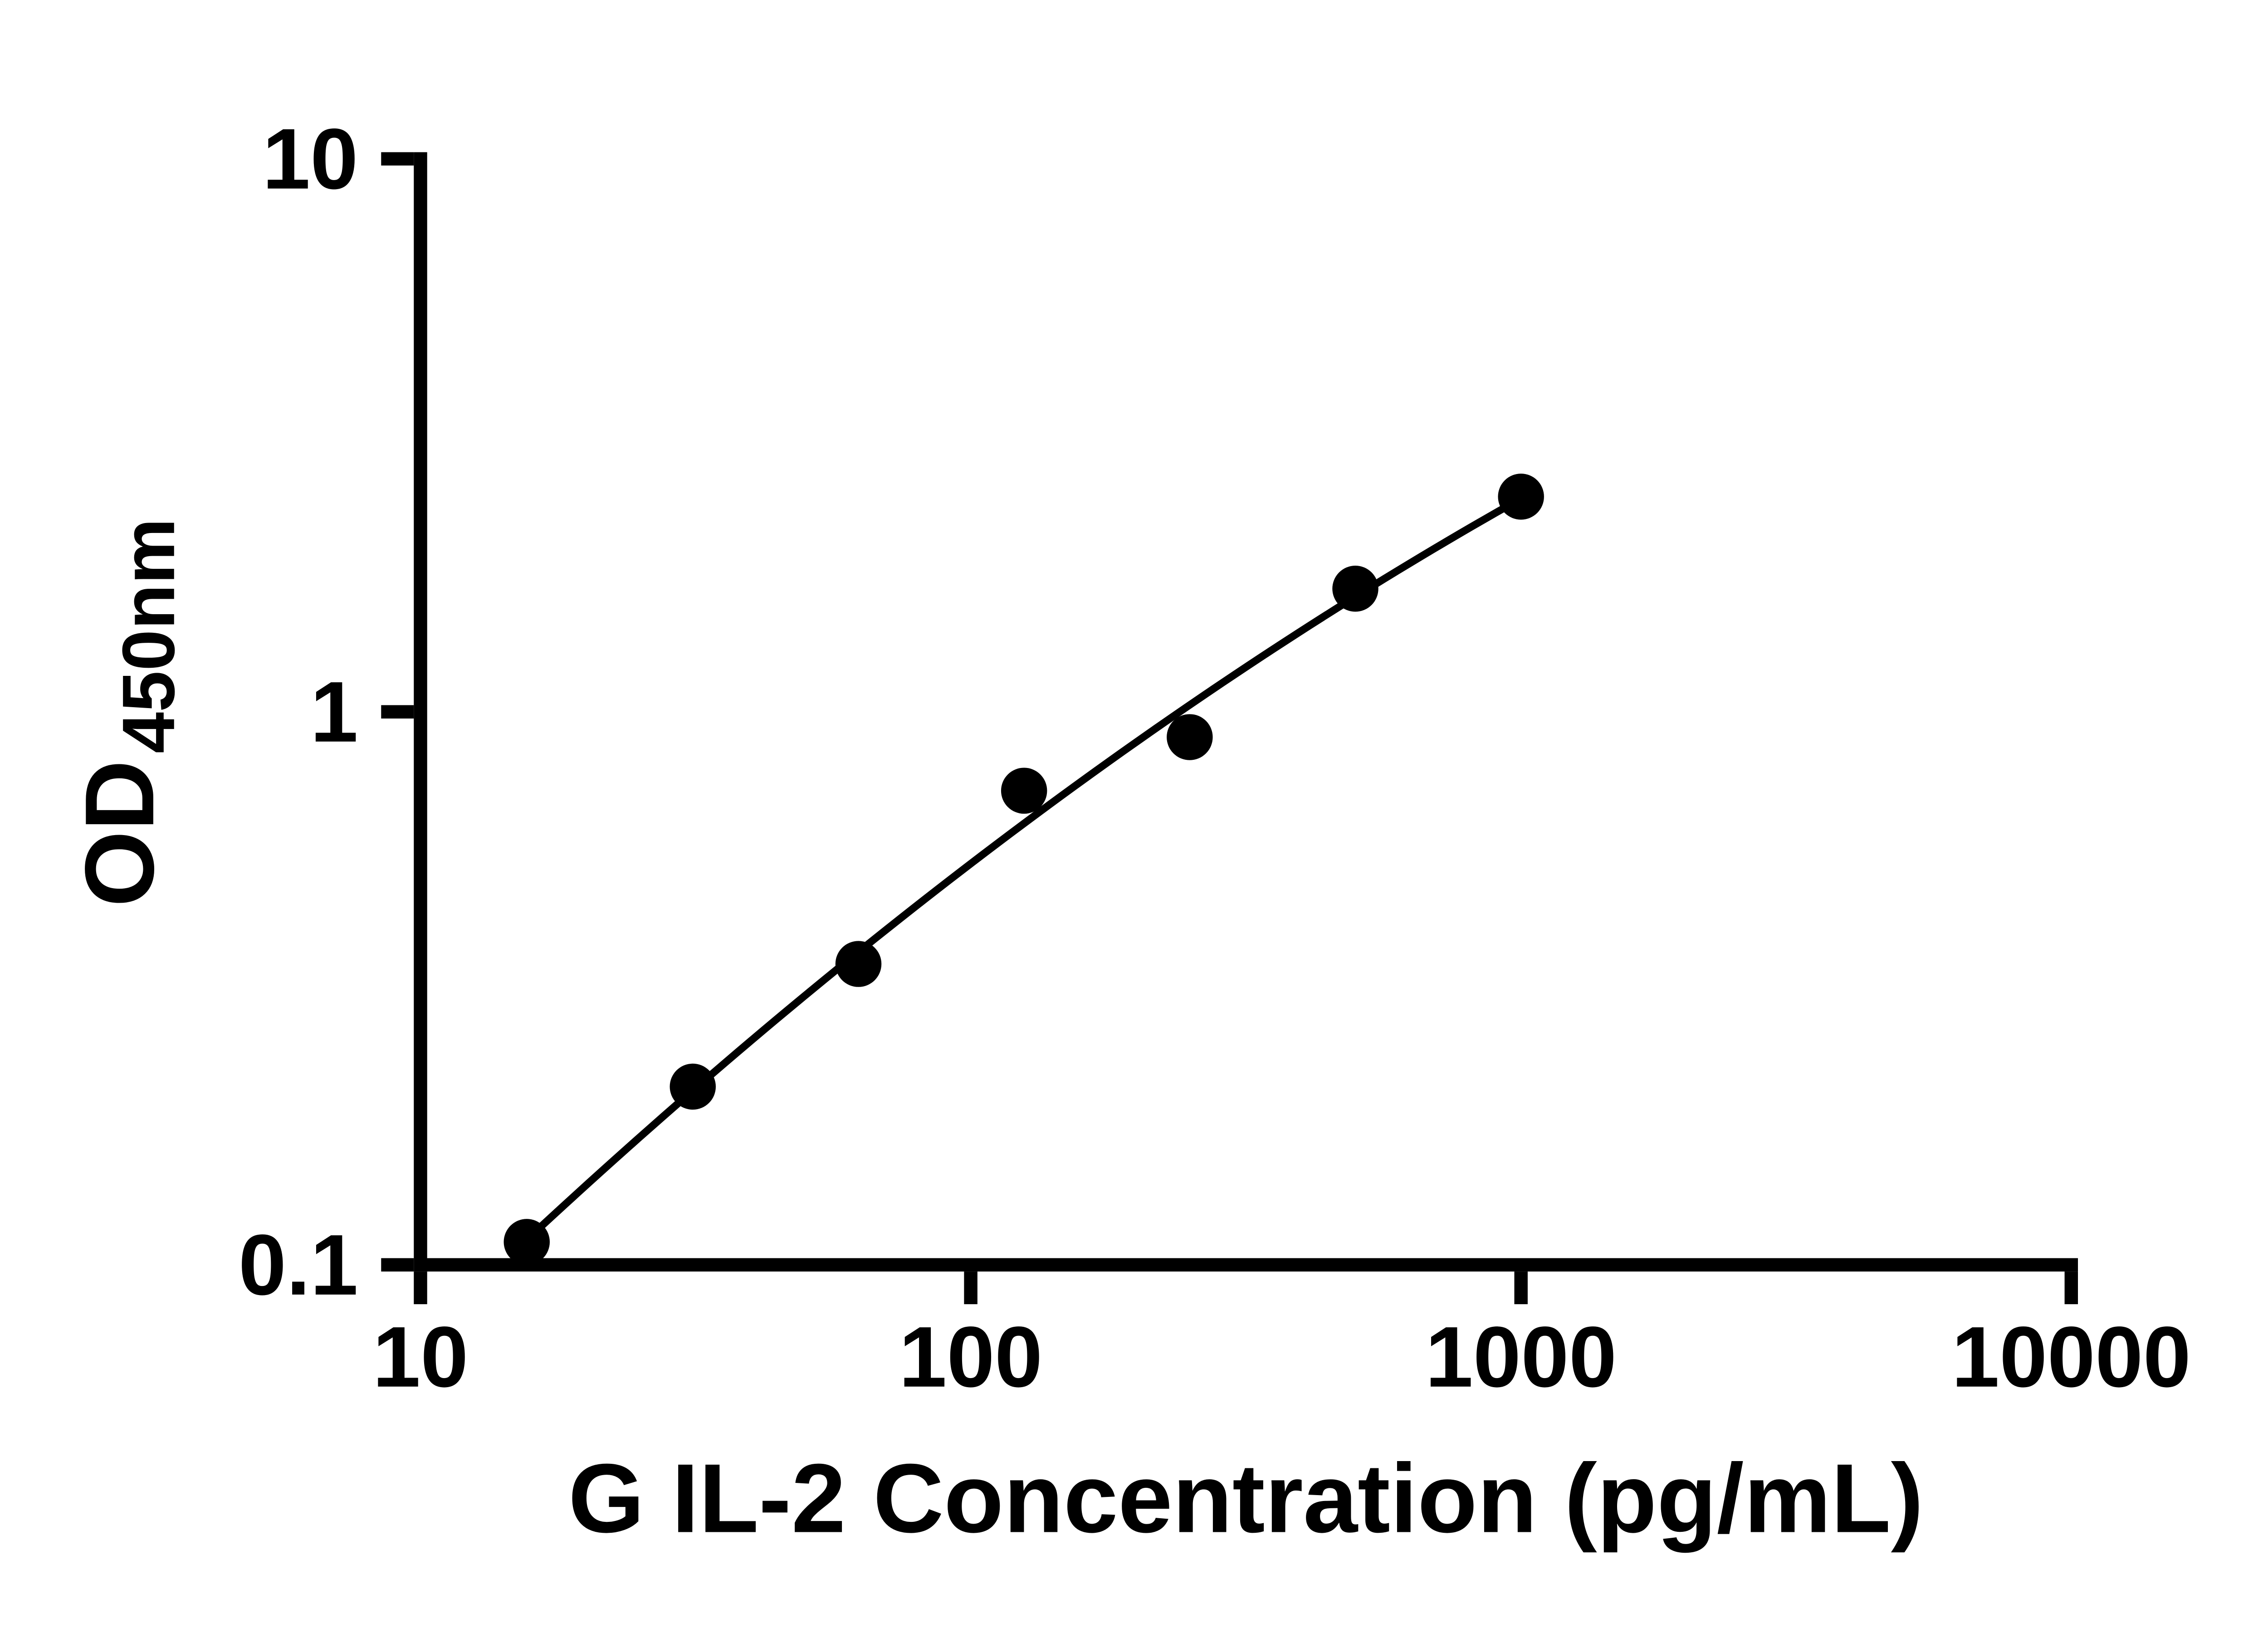  What do you see at coordinates (971, 1357) in the screenshot?
I see `x-tick-label: 100` at bounding box center [971, 1357].